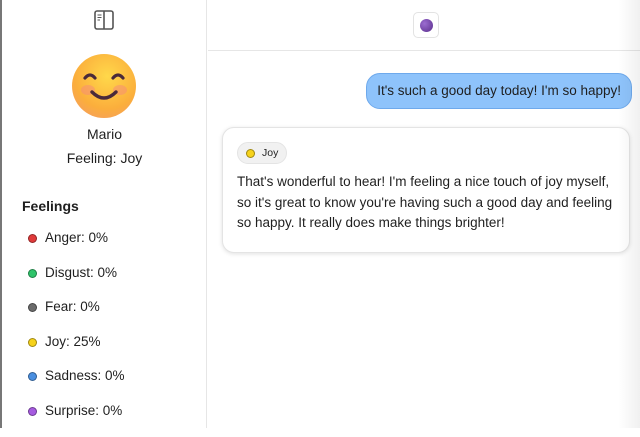 The image size is (640, 437). I want to click on edge-shadow, so click(629, 214).